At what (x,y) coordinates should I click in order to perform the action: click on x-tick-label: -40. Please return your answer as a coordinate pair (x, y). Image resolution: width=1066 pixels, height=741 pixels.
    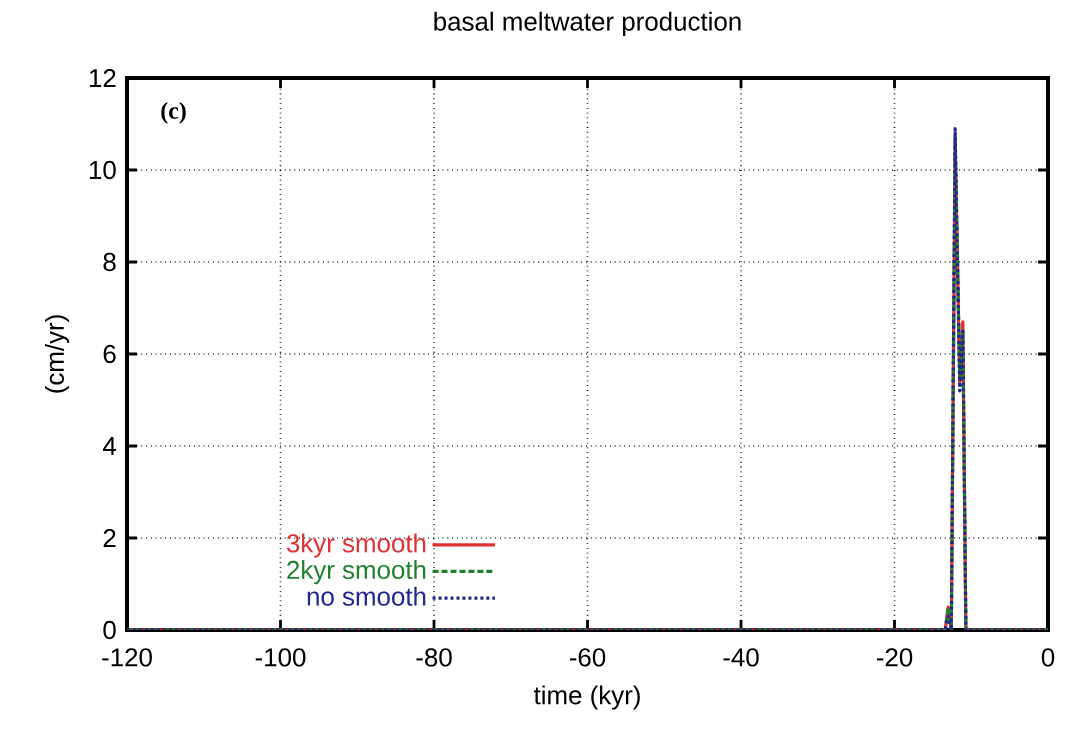
    Looking at the image, I should click on (741, 657).